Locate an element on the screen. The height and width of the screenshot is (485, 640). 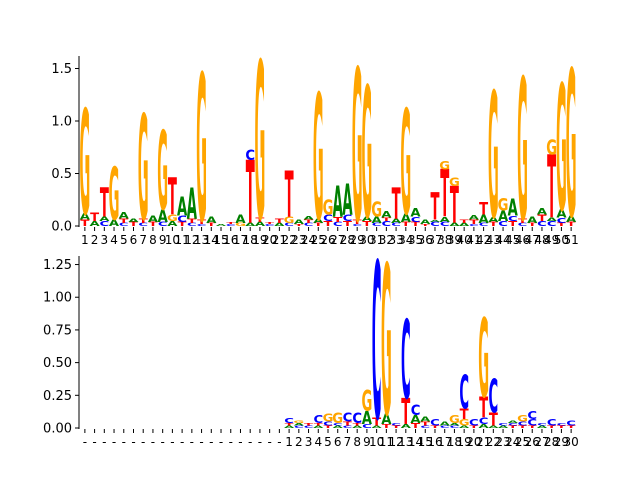
x-tick-label: 30 is located at coordinates (570, 442).